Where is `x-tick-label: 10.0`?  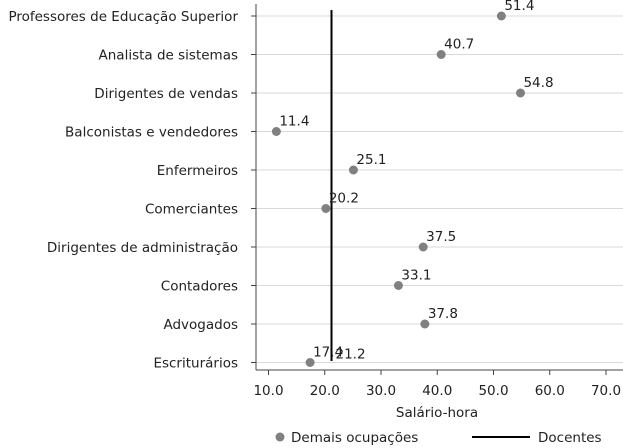 x-tick-label: 10.0 is located at coordinates (268, 391).